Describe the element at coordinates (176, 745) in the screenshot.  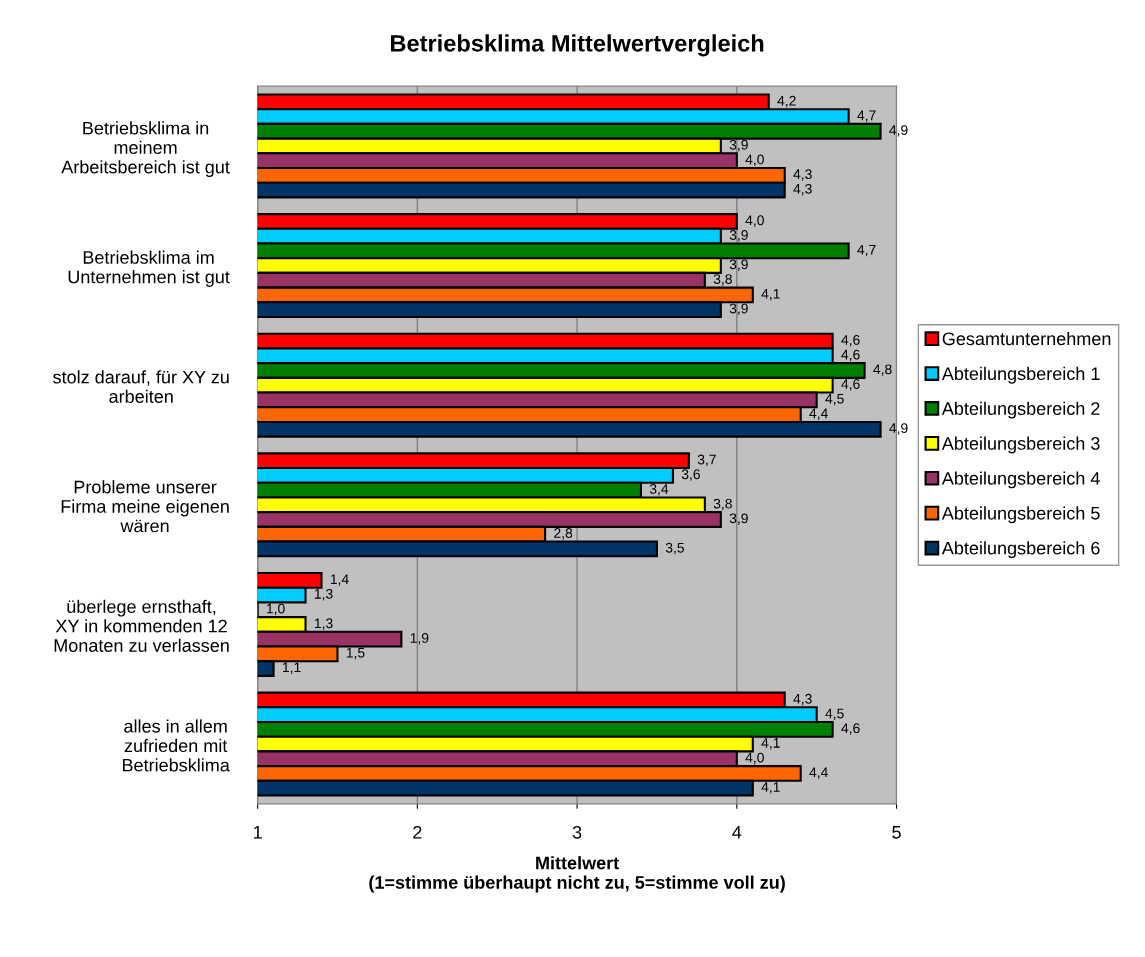
I see `y-tick-label: alles in allem zufrieden mit Betriebsklima` at that location.